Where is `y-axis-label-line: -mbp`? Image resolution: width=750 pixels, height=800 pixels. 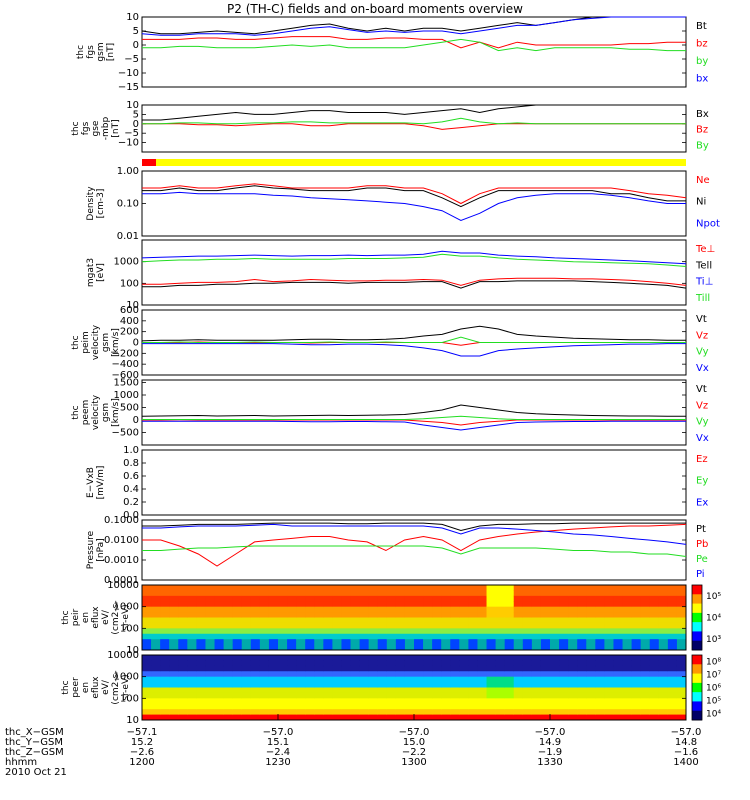
y-axis-label-line: -mbp is located at coordinates (106, 128).